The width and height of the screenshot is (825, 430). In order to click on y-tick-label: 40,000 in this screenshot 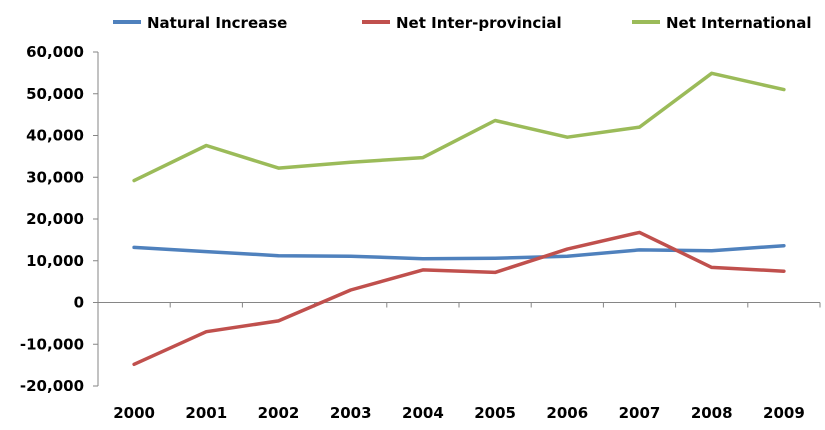, I will do `click(55, 136)`.